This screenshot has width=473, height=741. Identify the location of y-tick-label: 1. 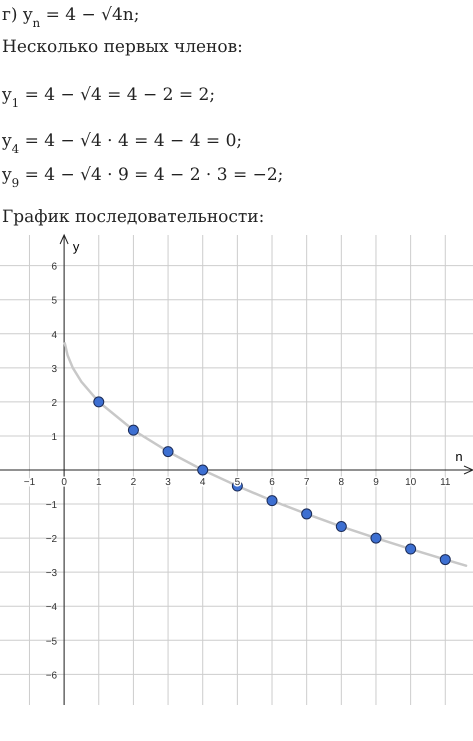
(55, 437).